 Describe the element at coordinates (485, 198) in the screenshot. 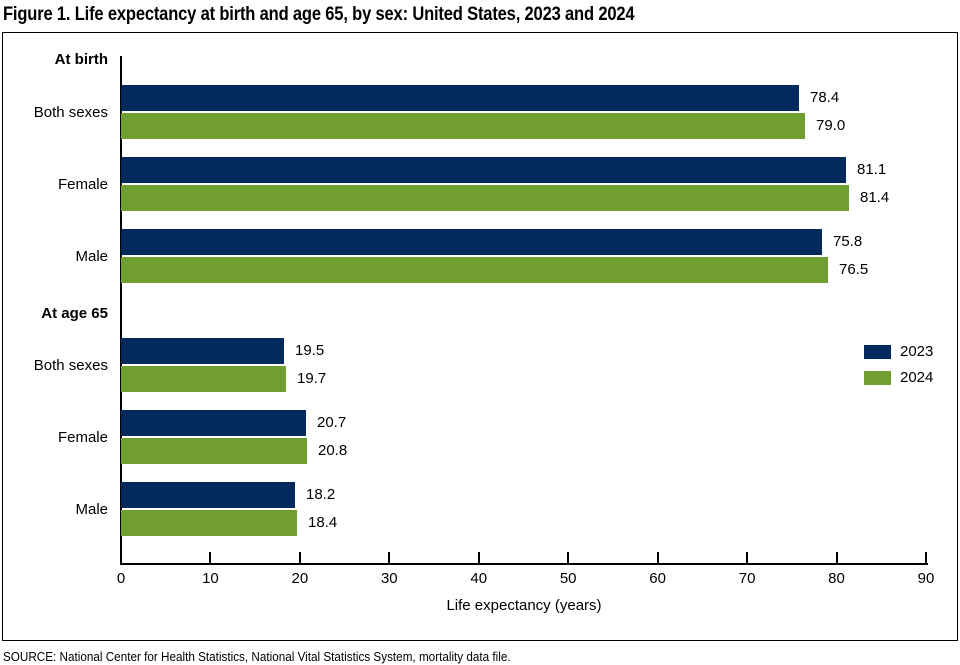

I see `bar-2024-at-birth-female` at that location.